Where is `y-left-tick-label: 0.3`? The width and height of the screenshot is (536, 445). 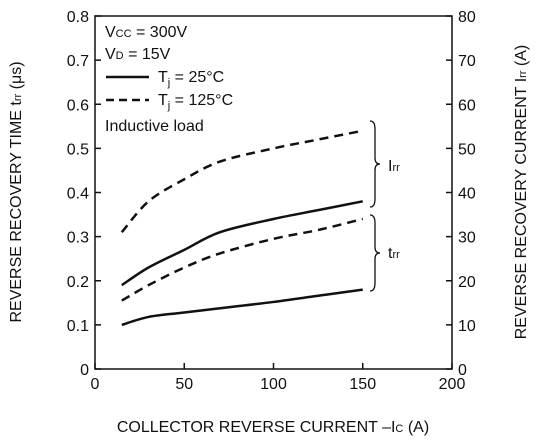 y-left-tick-label: 0.3 is located at coordinates (78, 238).